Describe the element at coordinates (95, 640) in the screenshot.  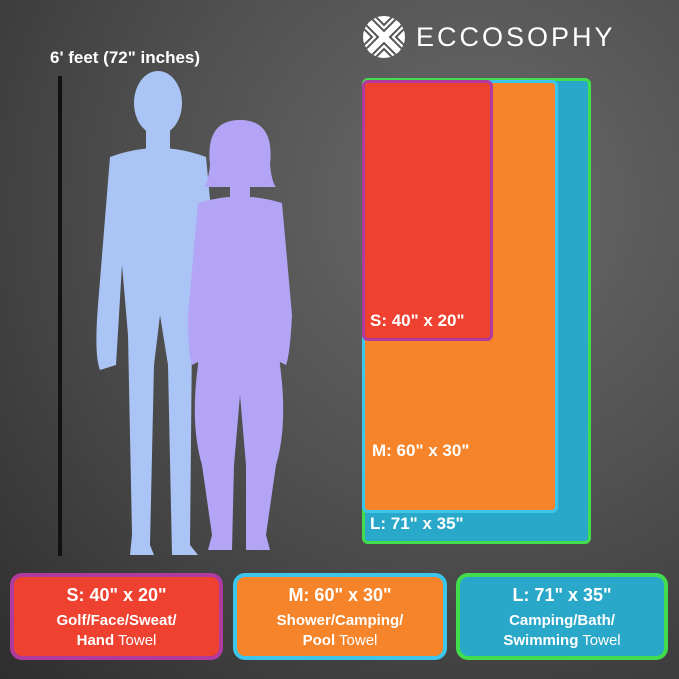
I see `card-use-bold: Hand` at that location.